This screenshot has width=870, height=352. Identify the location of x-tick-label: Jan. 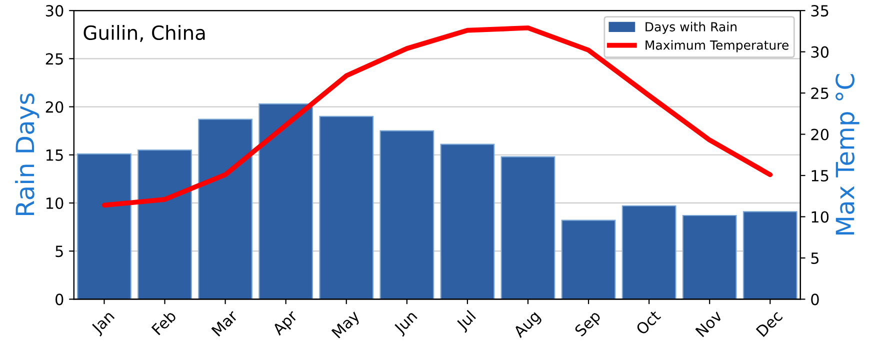
(103, 323).